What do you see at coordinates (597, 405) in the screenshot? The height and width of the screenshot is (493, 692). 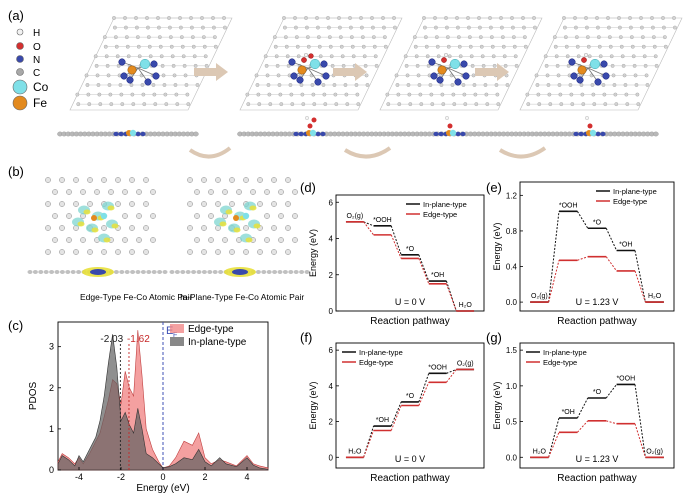 I see `plot-frame` at bounding box center [597, 405].